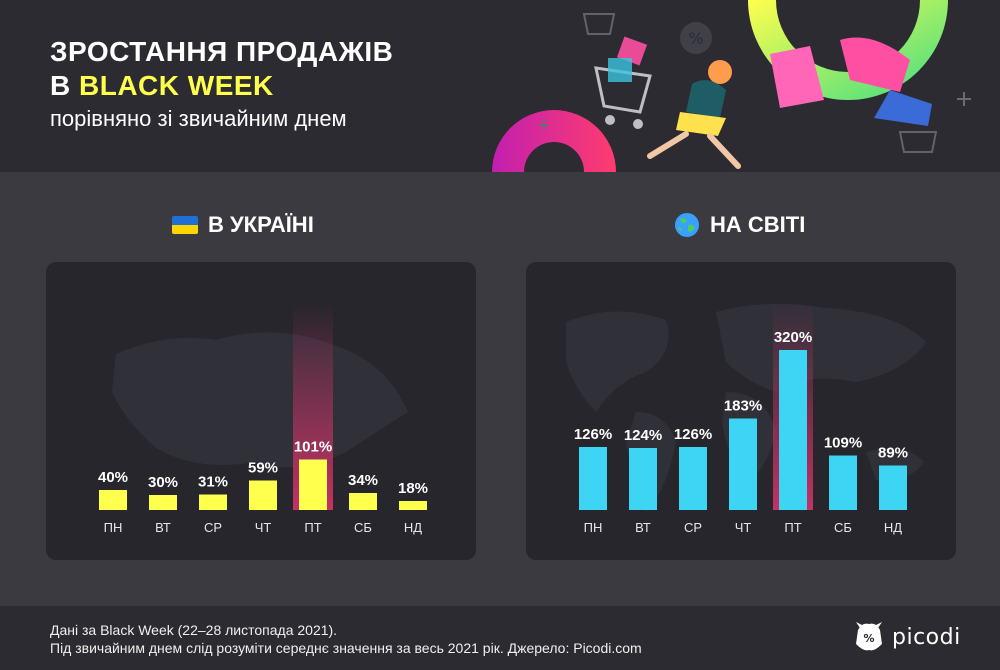  Describe the element at coordinates (593, 527) in the screenshot. I see `world-day-label-1: ПН` at that location.